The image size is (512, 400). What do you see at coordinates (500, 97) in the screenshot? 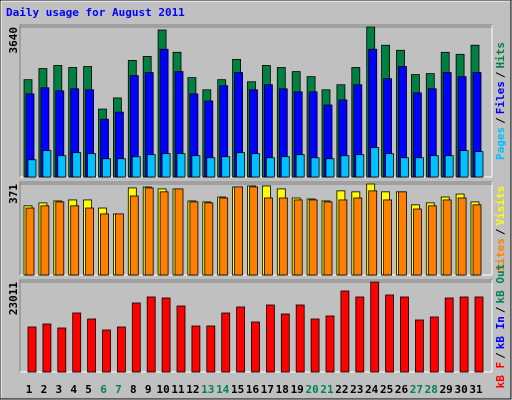
I see `legend-entry: Files` at bounding box center [500, 97].